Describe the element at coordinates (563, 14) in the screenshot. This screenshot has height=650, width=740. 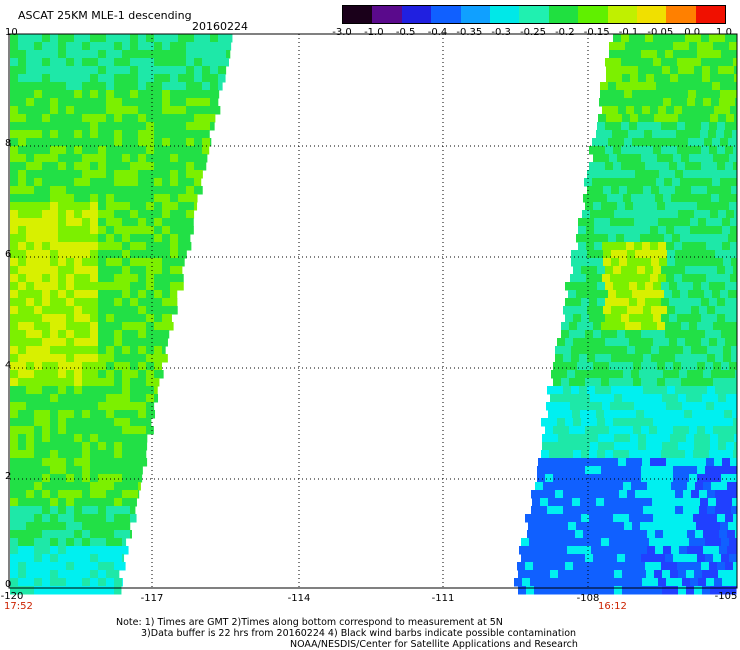
I see `colorbar-segment` at that location.